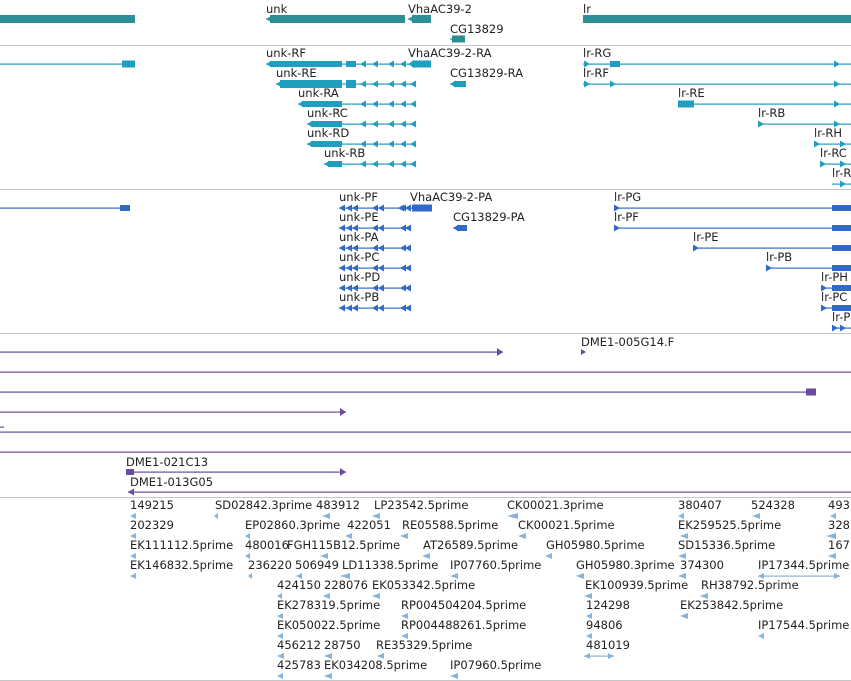 The image size is (851, 681). What do you see at coordinates (625, 565) in the screenshot?
I see `est-label: GH05980.3prime` at bounding box center [625, 565].